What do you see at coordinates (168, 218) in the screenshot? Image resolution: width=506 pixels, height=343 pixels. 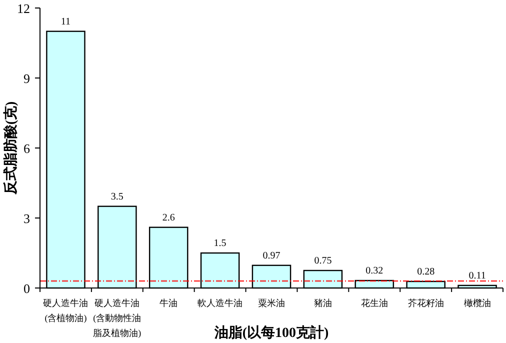 I see `data-label: 2.6` at bounding box center [168, 218].